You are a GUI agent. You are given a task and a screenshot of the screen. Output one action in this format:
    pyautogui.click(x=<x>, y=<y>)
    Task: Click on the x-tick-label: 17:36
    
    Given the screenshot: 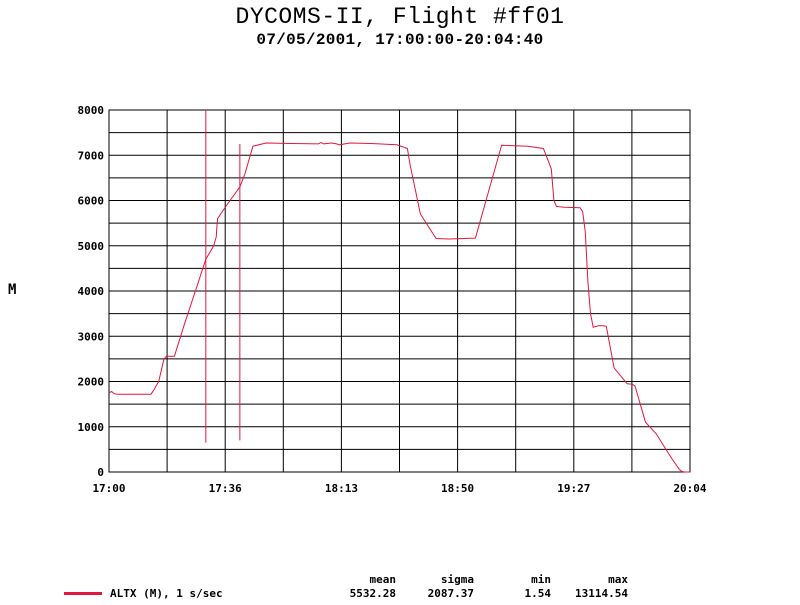 What is the action you would take?
    pyautogui.click(x=225, y=488)
    